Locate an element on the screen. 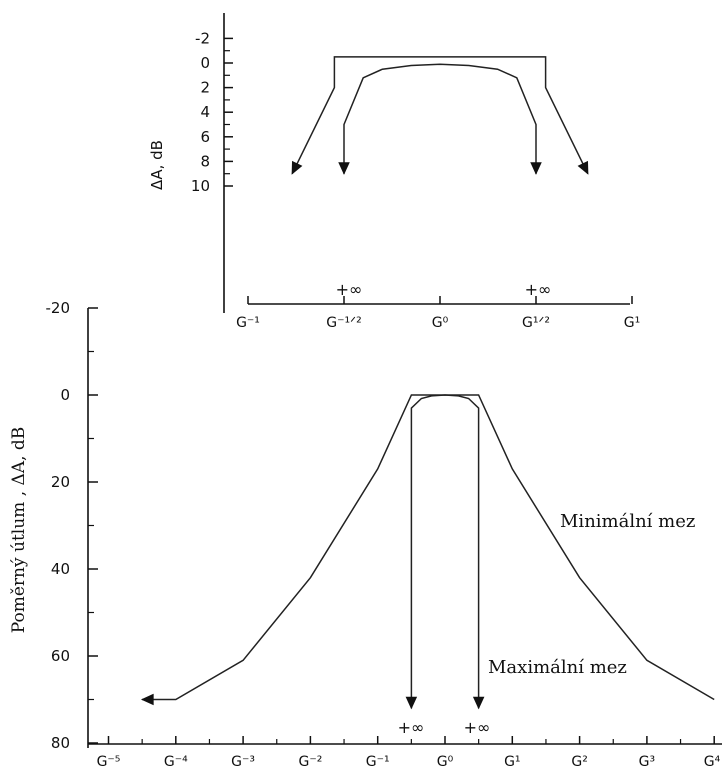 The width and height of the screenshot is (726, 778). top-x-tick-label: G¹ is located at coordinates (632, 323).